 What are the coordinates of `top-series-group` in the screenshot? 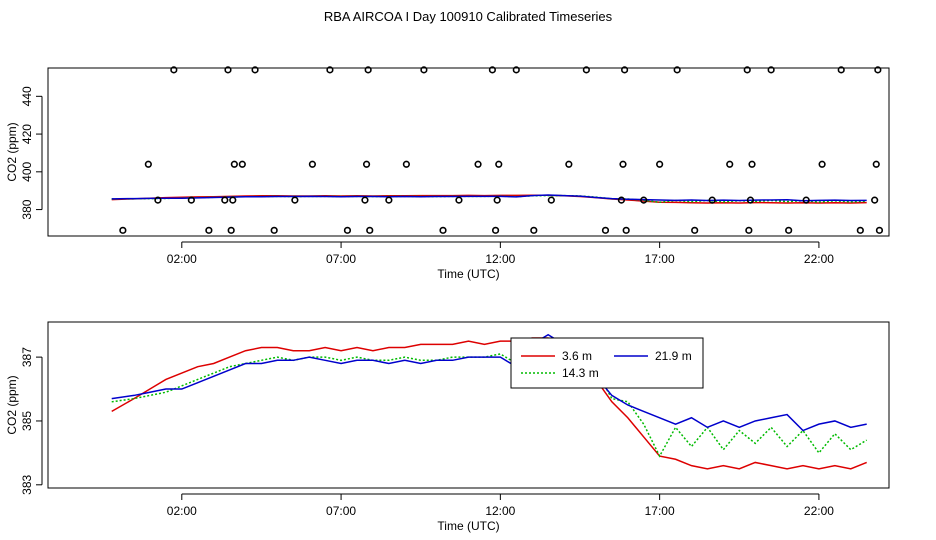 It's located at (489, 199).